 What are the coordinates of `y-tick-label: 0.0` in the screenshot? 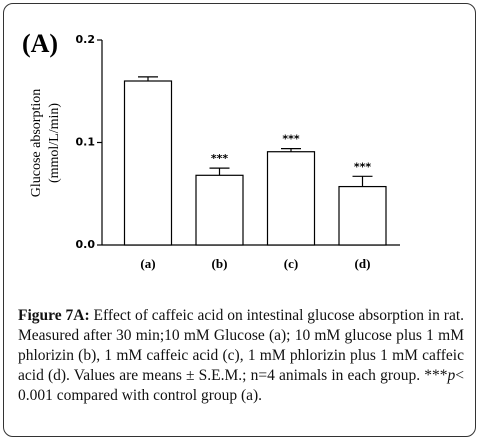 It's located at (86, 244).